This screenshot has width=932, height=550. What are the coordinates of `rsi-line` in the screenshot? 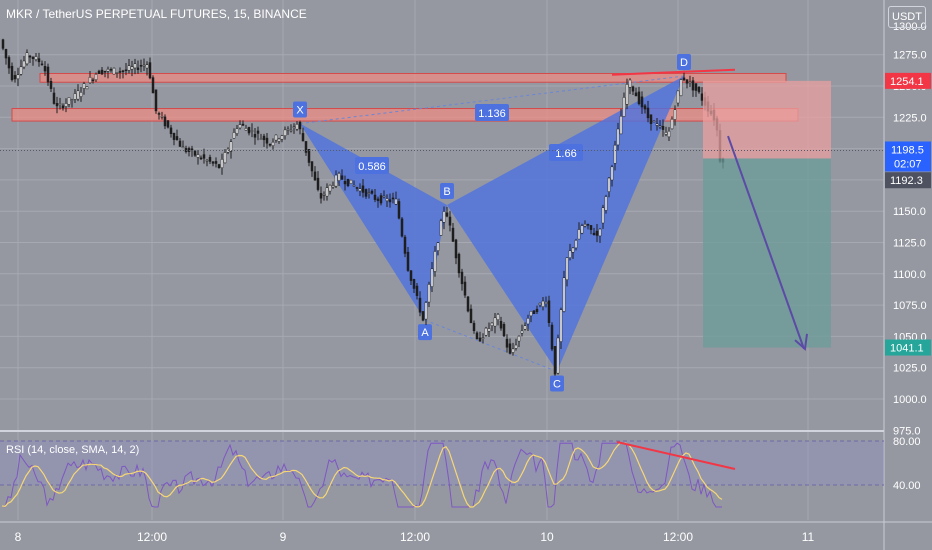 It's located at (361, 475).